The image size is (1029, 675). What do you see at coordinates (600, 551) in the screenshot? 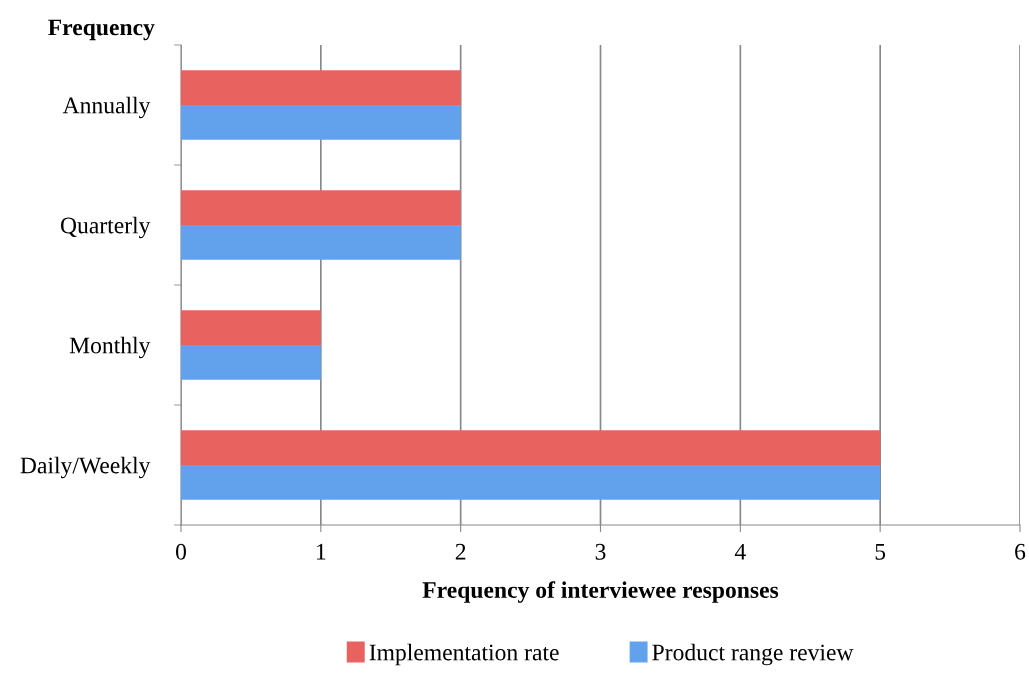
I see `x-tick-label: 3` at bounding box center [600, 551].